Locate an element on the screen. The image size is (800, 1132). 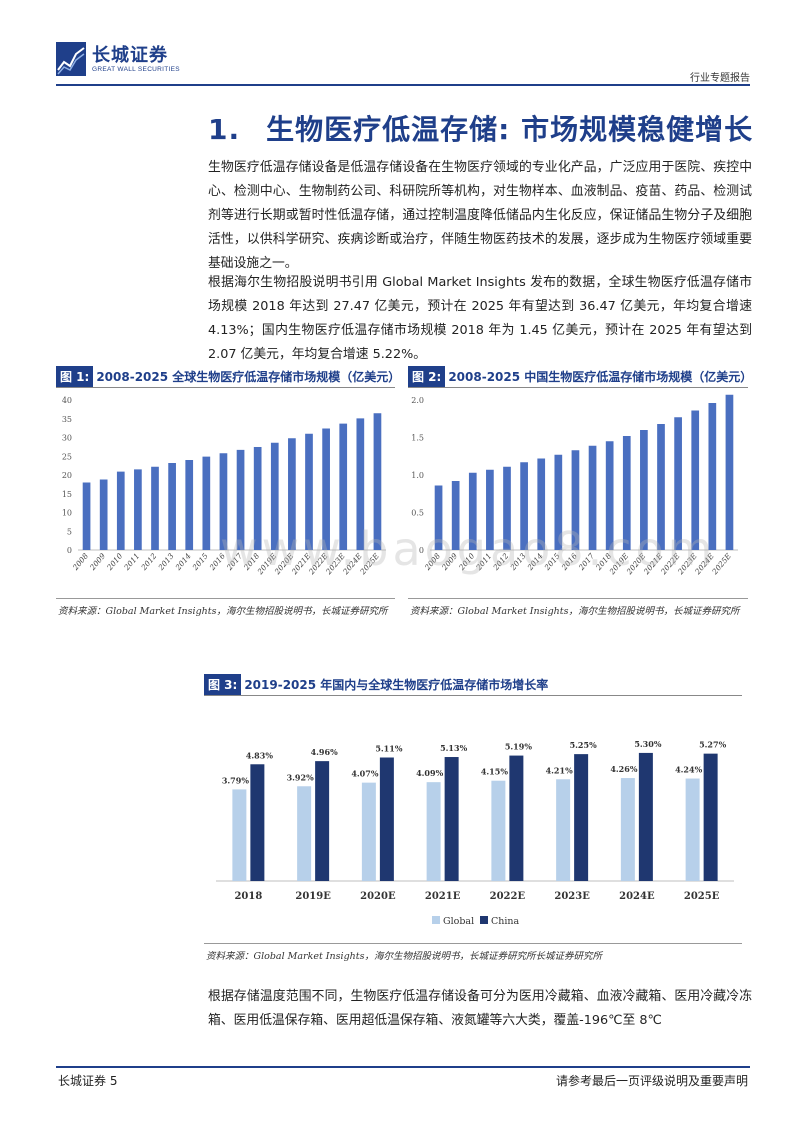
watermark: www.baogao8.com is located at coordinates (468, 549).